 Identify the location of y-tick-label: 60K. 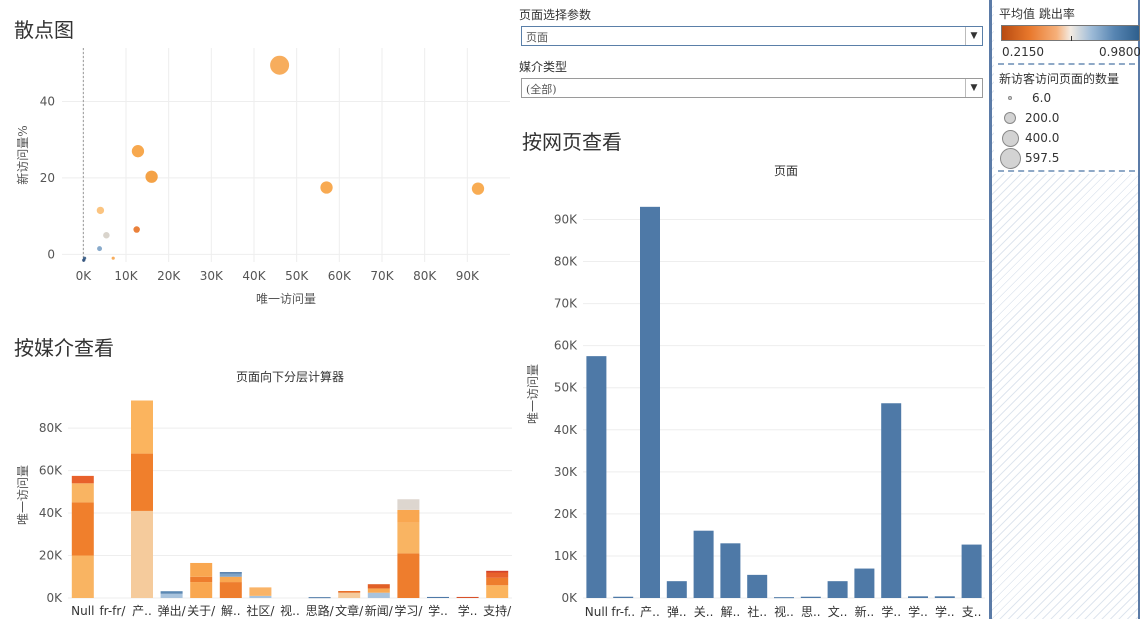
(566, 346).